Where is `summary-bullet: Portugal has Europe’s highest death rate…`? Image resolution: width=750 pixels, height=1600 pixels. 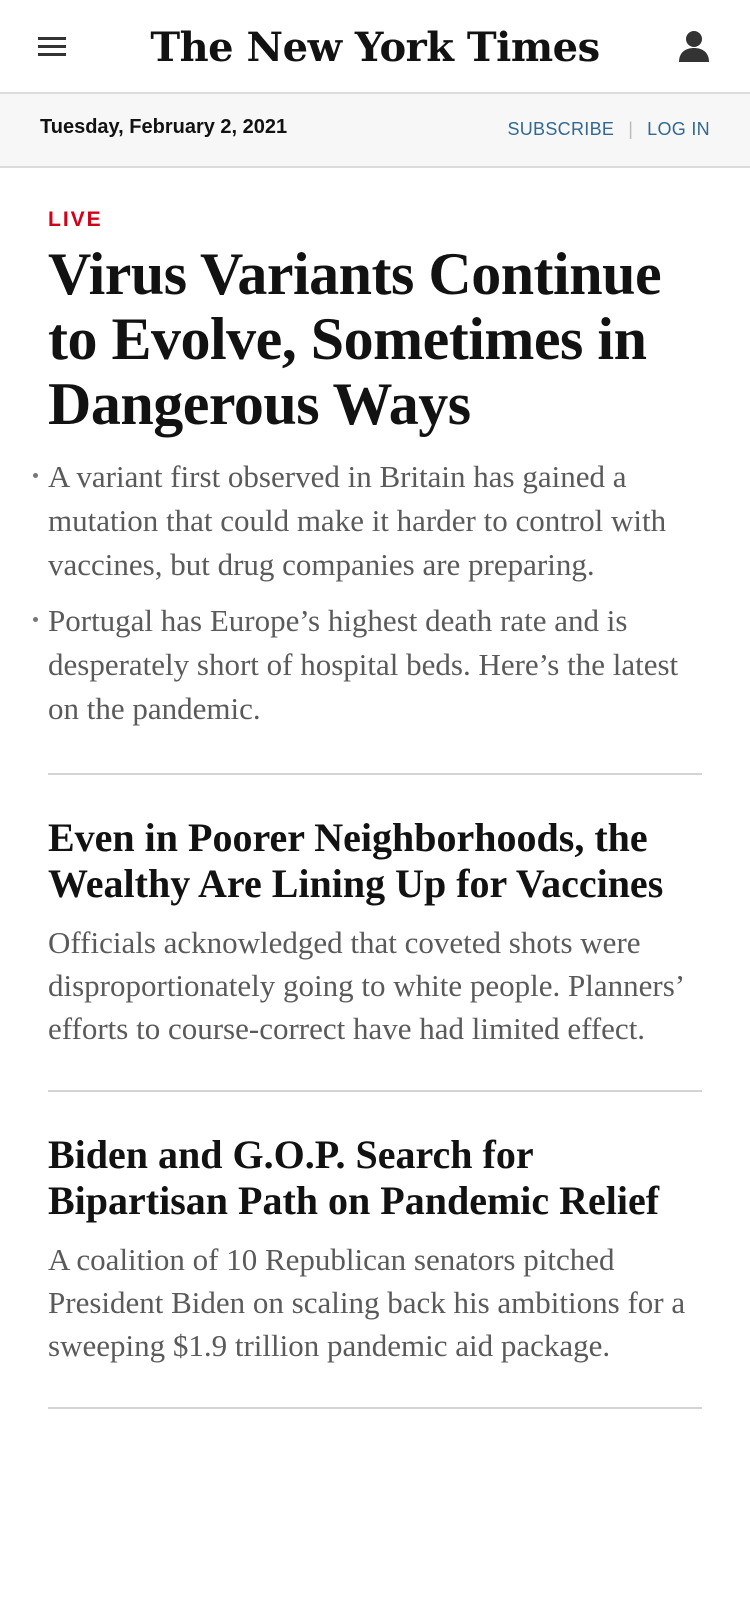 summary-bullet: Portugal has Europe’s highest death rate… is located at coordinates (367, 665).